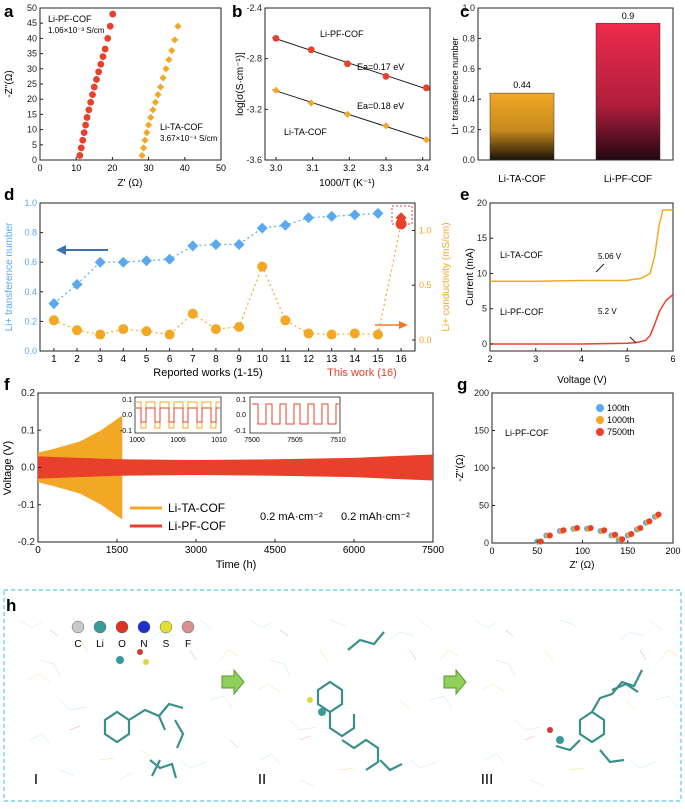  Describe the element at coordinates (185, 168) in the screenshot. I see `a-xt-label-4: 40` at that location.